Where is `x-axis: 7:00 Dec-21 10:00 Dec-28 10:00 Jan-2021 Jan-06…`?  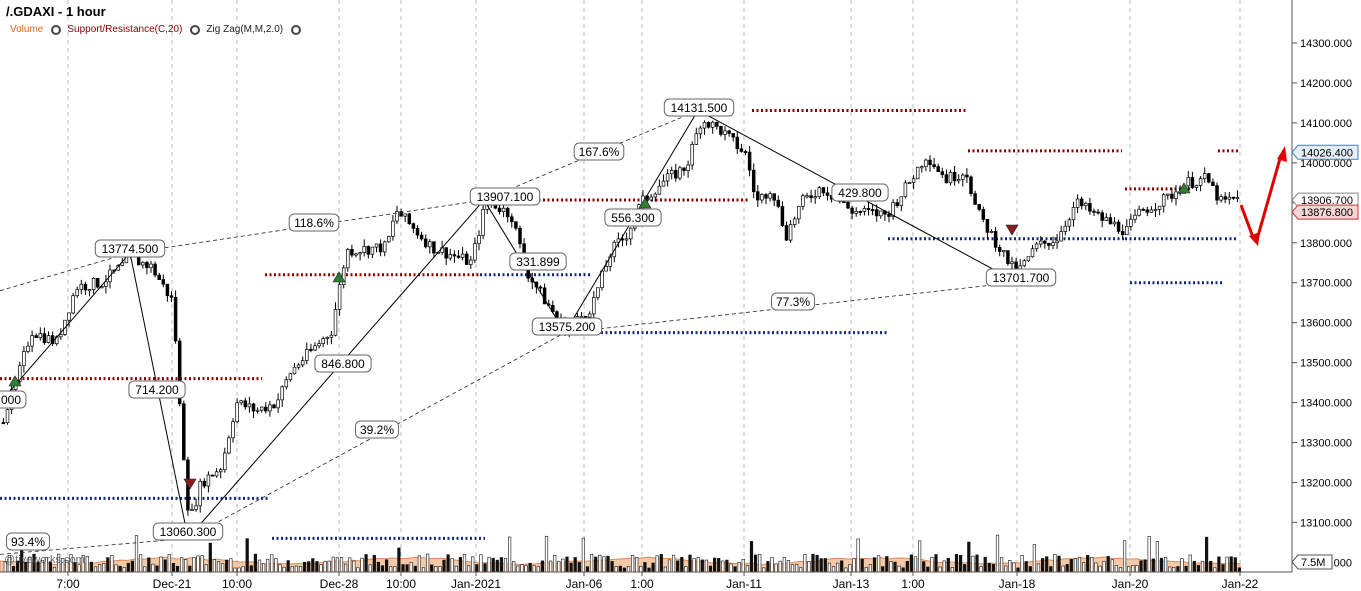
x-axis: 7:00 Dec-21 10:00 Dec-28 10:00 Jan-2021 Jan-06… is located at coordinates (646, 581).